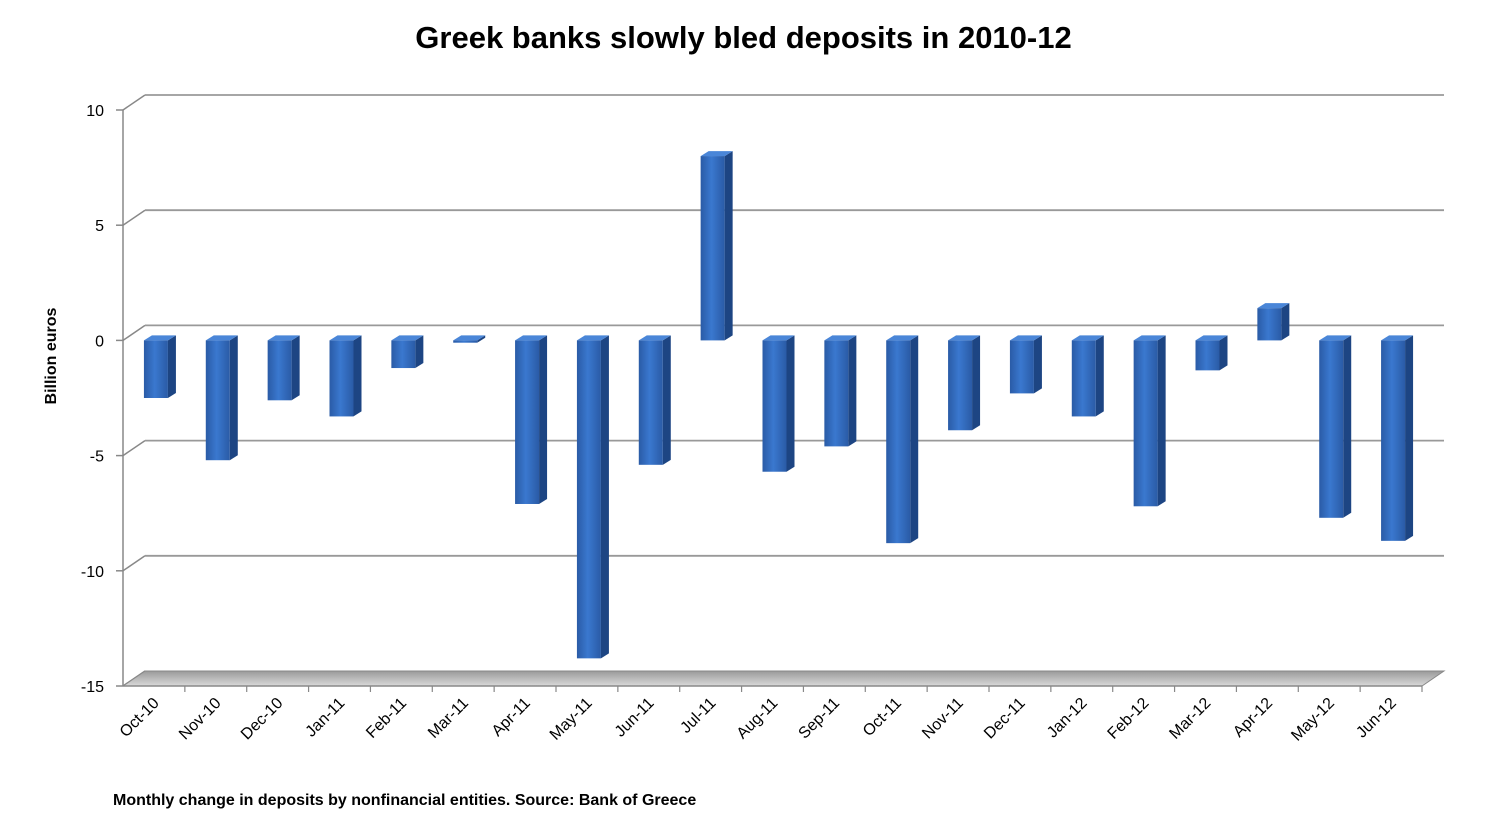  What do you see at coordinates (1313, 720) in the screenshot?
I see `x-tick-label: May-12` at bounding box center [1313, 720].